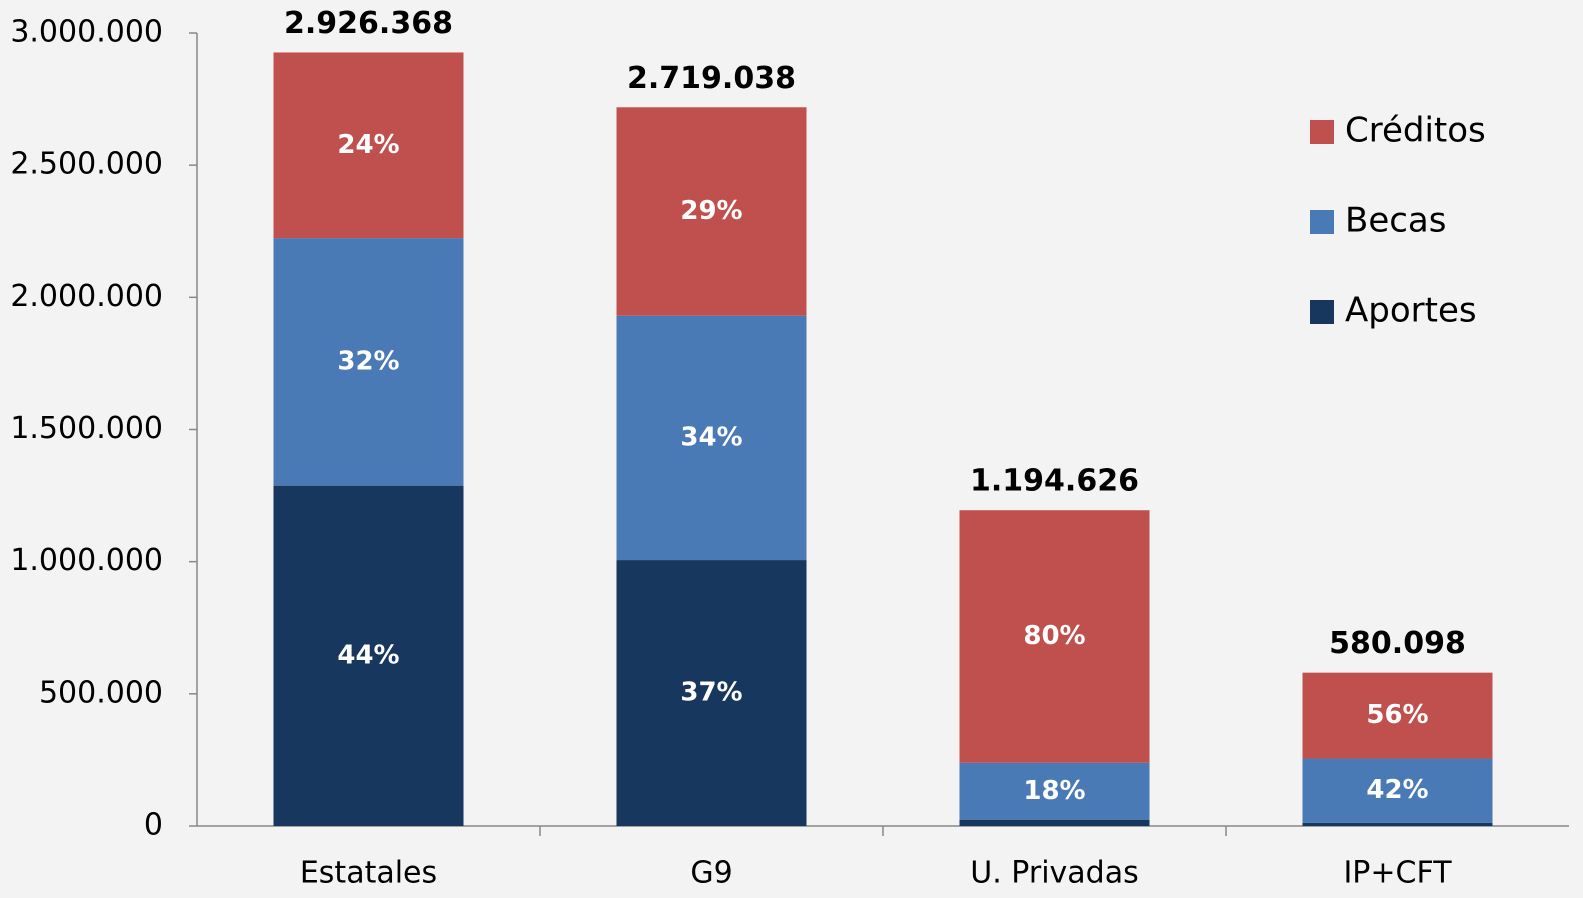 The image size is (1583, 898). What do you see at coordinates (153, 825) in the screenshot?
I see `y-tick-label: 0` at bounding box center [153, 825].